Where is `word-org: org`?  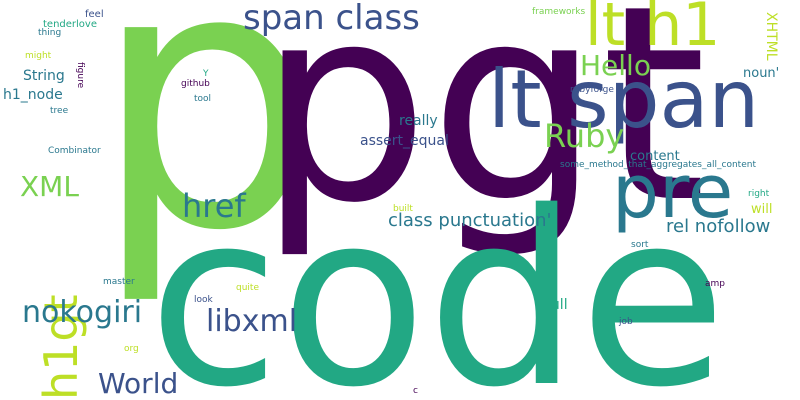
word-org: org is located at coordinates (131, 349).